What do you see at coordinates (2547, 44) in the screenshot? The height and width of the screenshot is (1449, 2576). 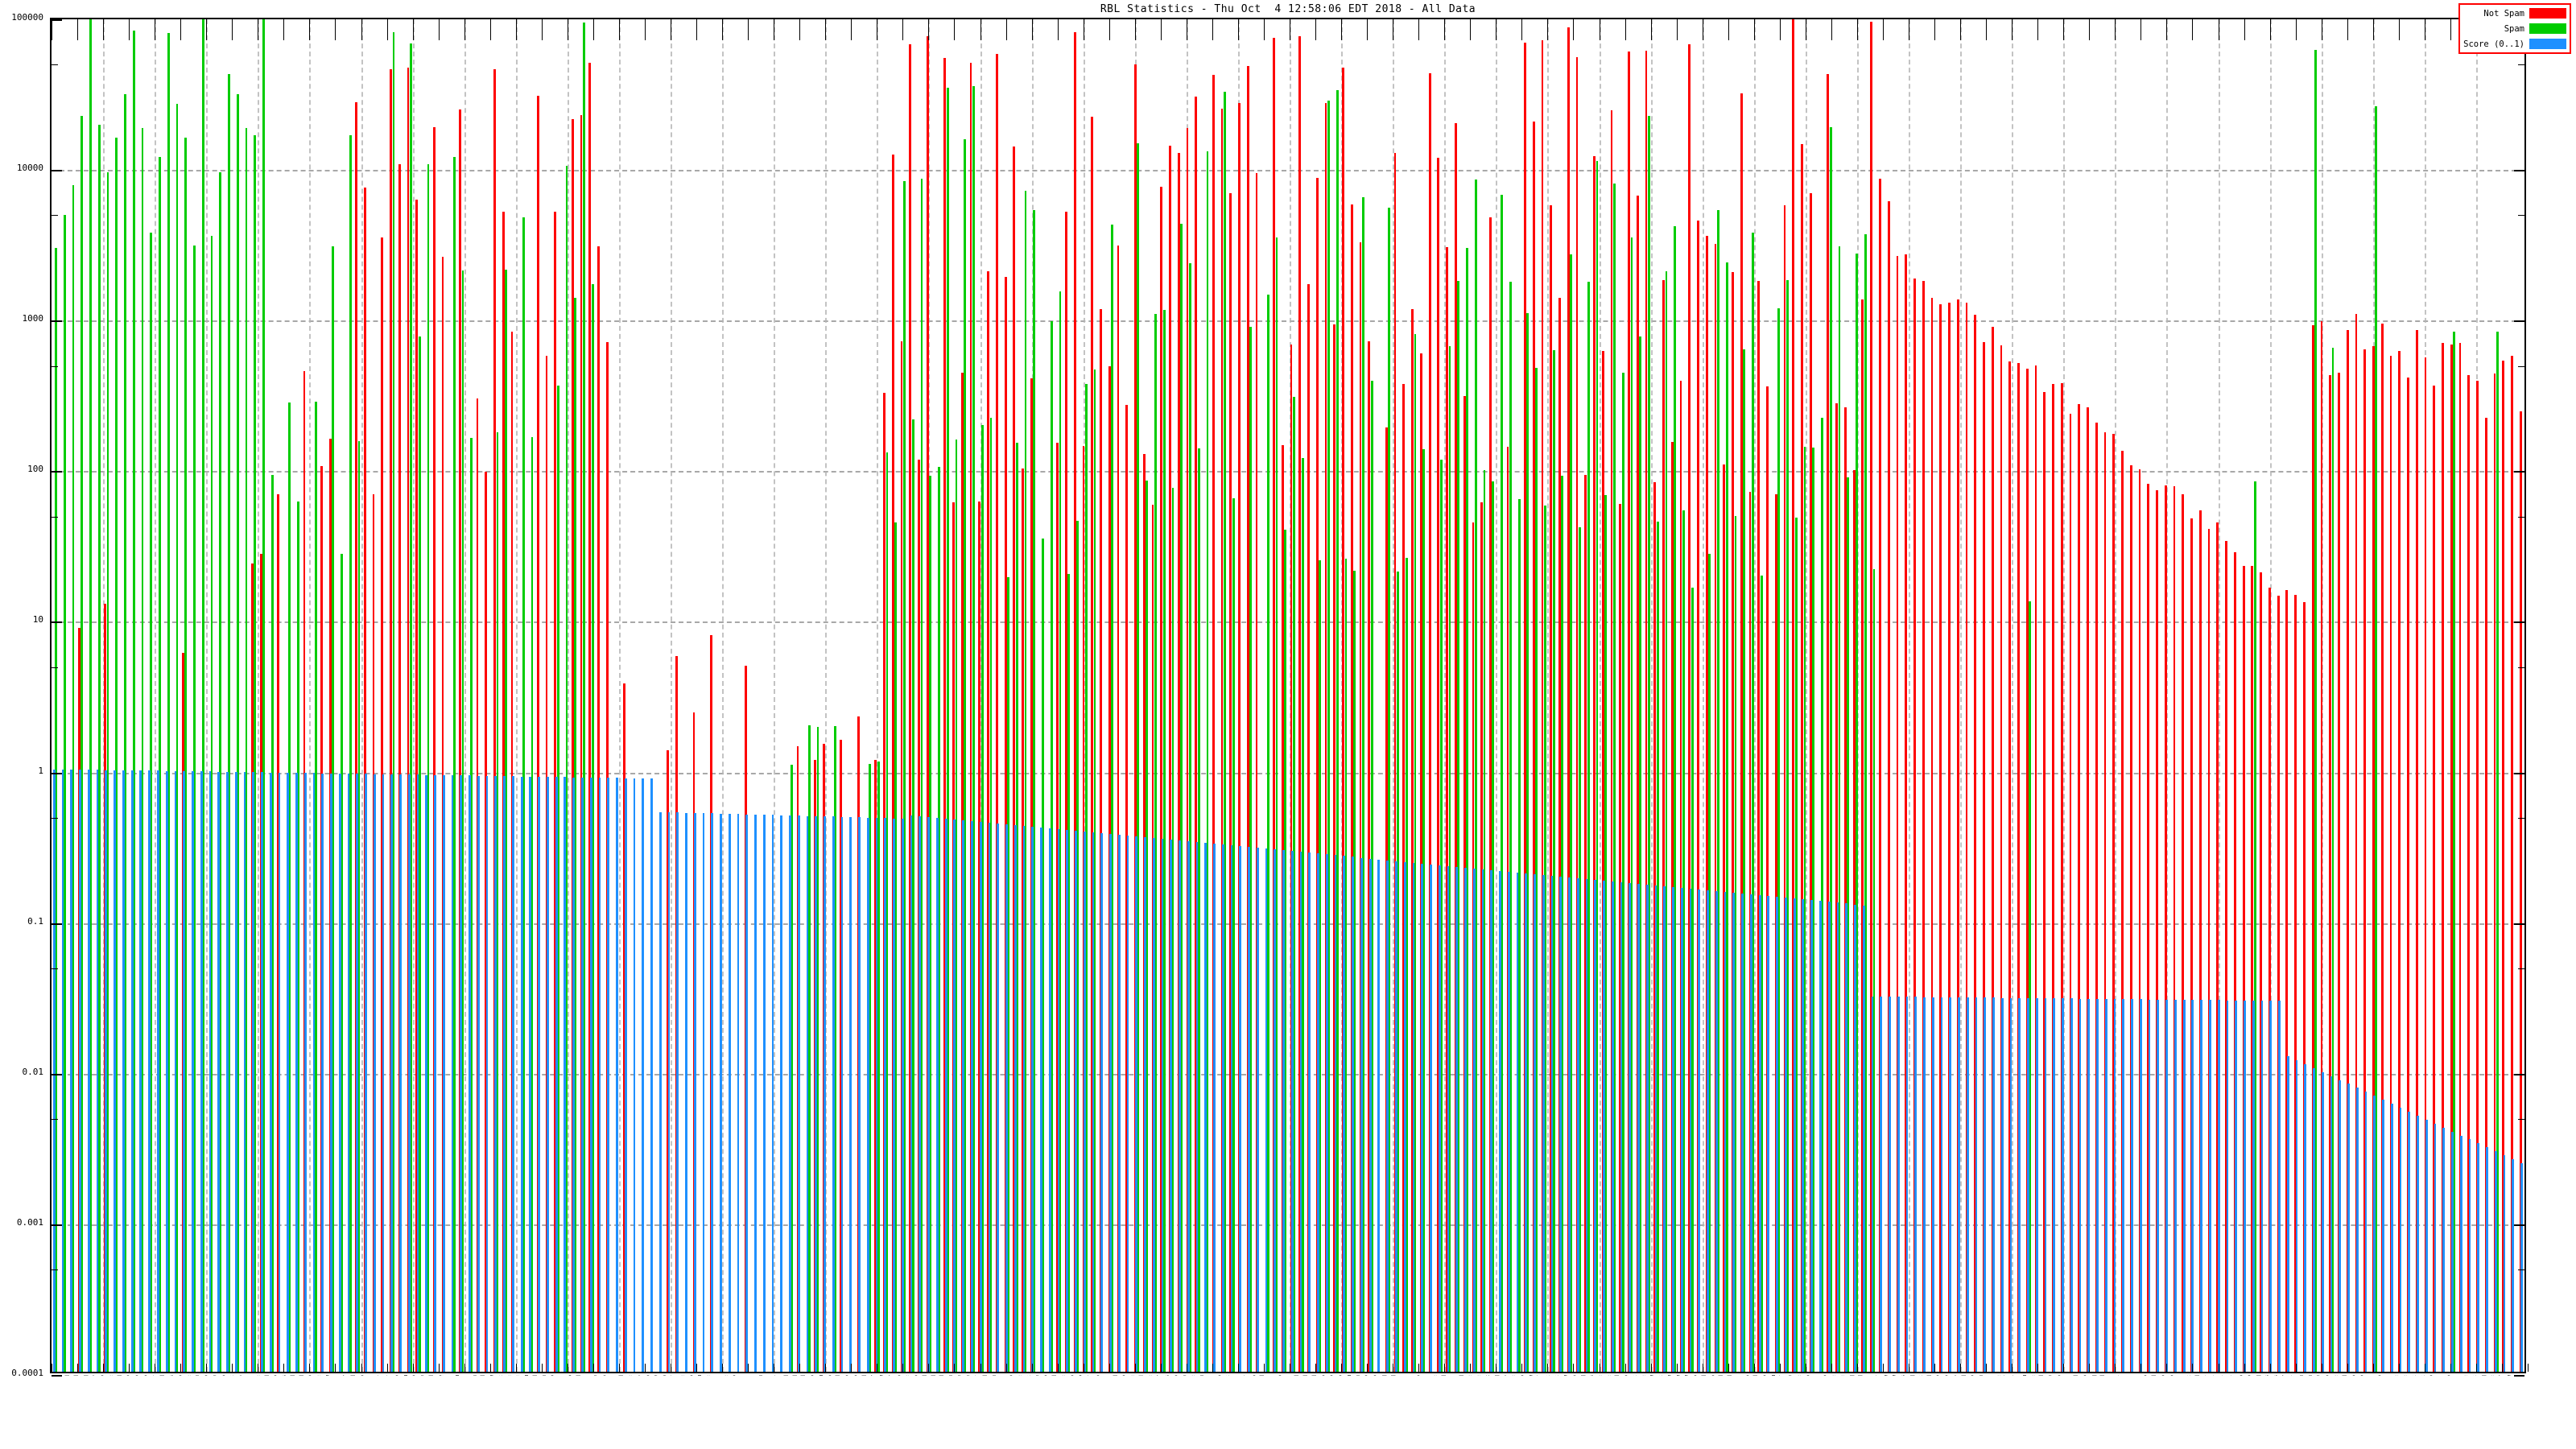 I see `legend-color-swatch` at bounding box center [2547, 44].